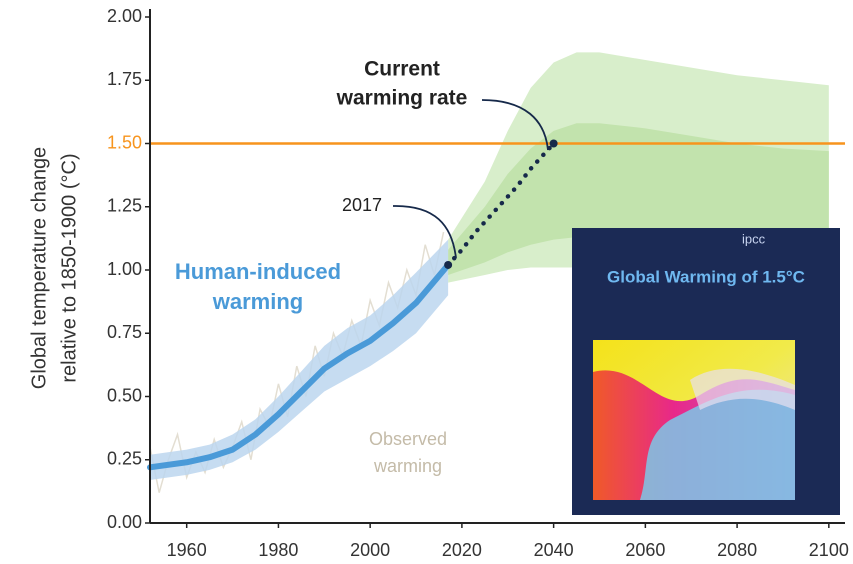 This screenshot has width=853, height=564. Describe the element at coordinates (124, 269) in the screenshot. I see `y-tick-label: 1.00` at that location.